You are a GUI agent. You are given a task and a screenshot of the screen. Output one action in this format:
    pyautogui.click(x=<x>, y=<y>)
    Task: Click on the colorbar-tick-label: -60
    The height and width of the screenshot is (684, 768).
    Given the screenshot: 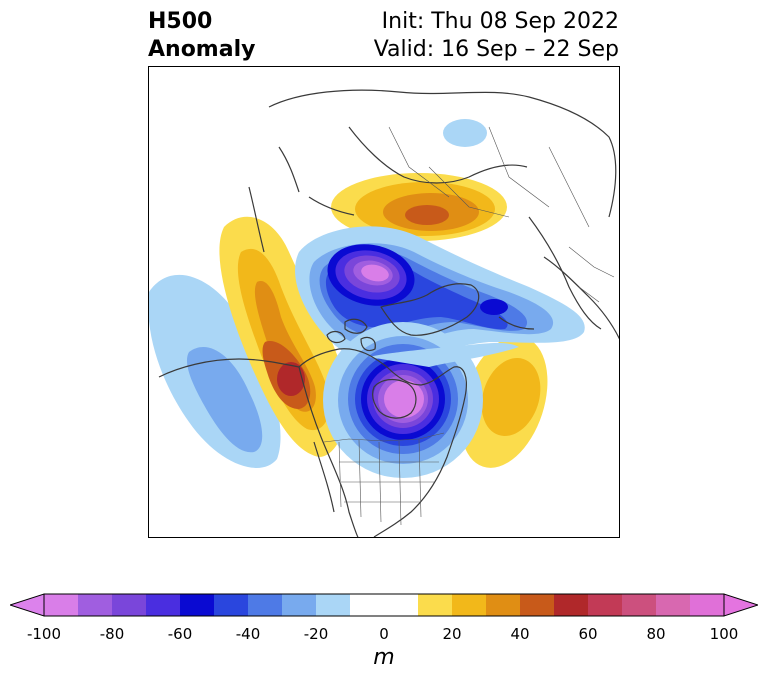 What is the action you would take?
    pyautogui.click(x=180, y=634)
    